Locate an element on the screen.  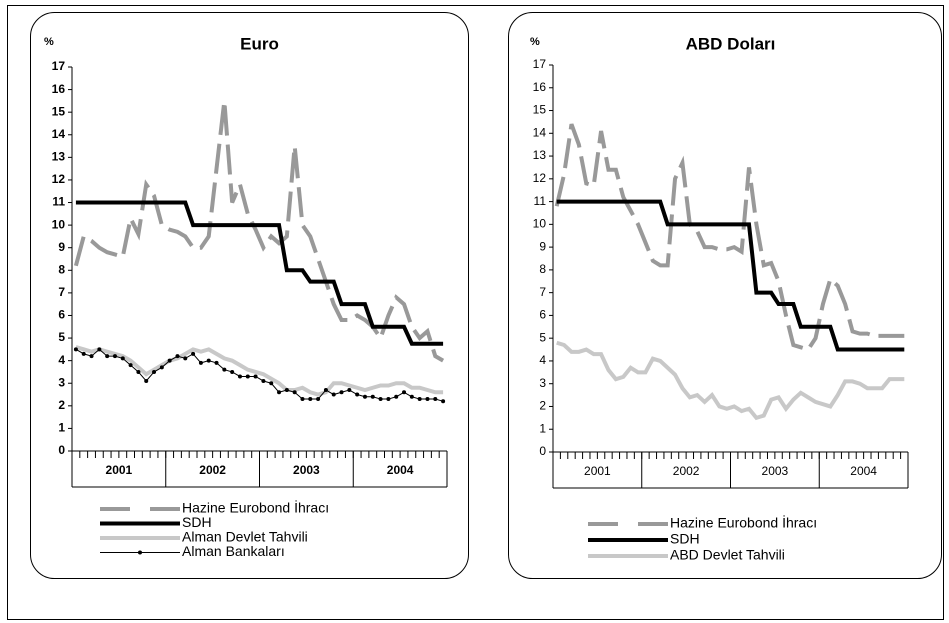
y-tick-label: 1 is located at coordinates (61, 428).